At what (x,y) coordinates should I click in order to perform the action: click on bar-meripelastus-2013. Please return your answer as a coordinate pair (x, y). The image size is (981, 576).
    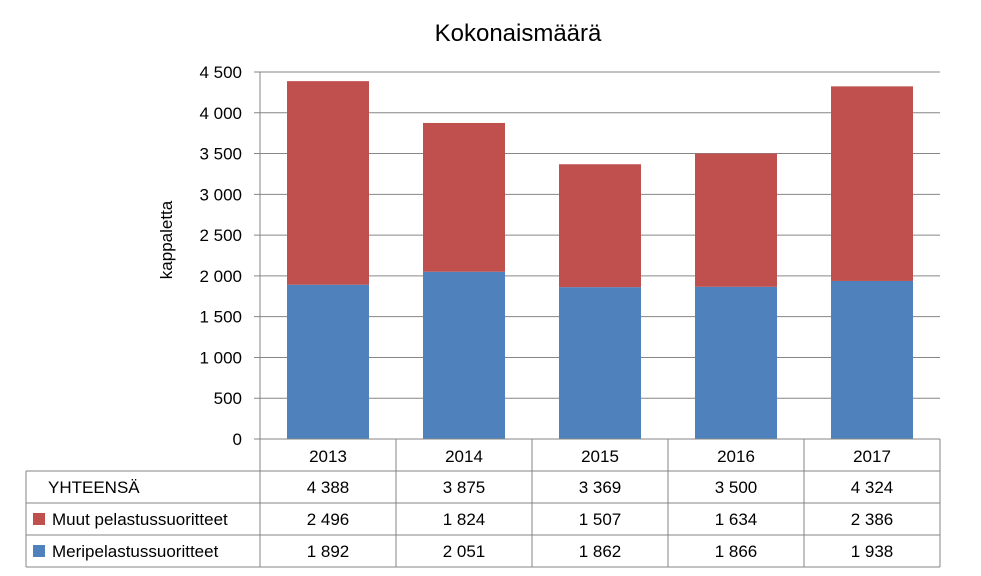
    Looking at the image, I should click on (328, 361).